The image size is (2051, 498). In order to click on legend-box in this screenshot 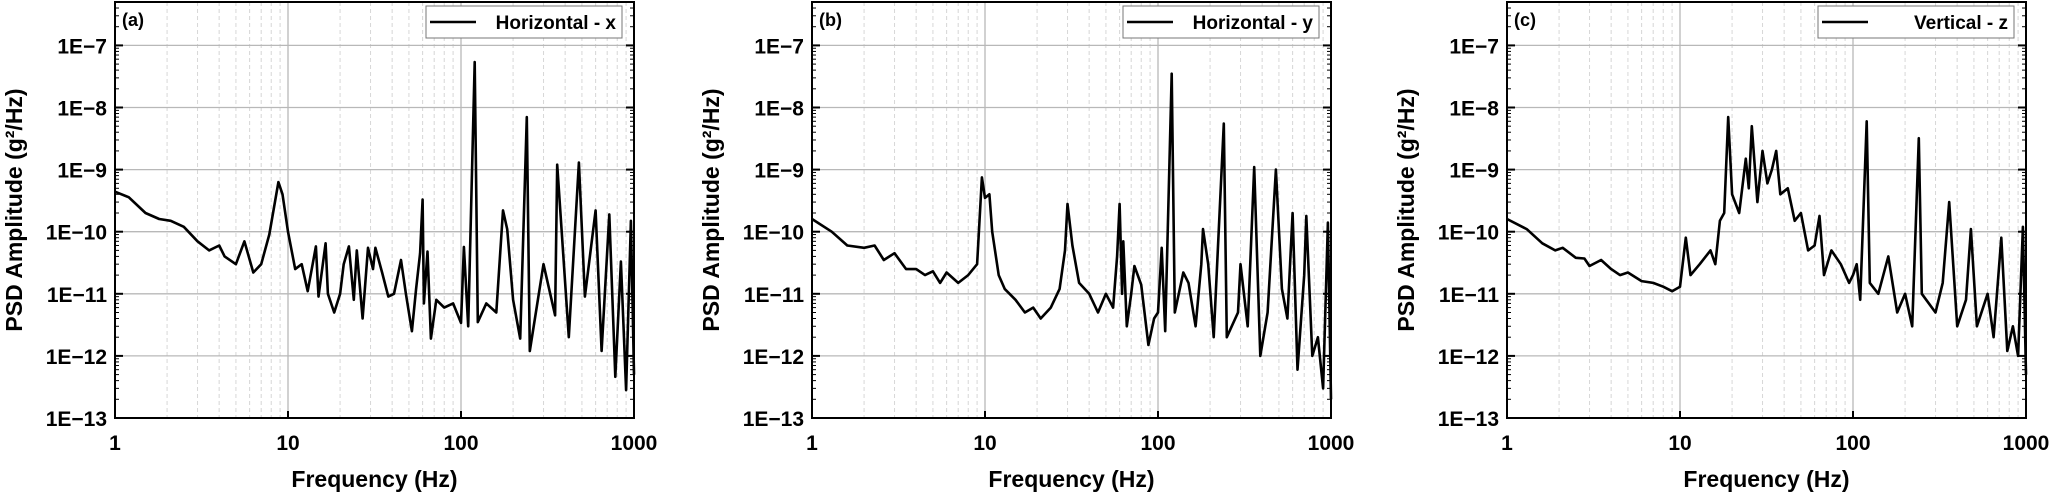, I will do `click(524, 22)`.